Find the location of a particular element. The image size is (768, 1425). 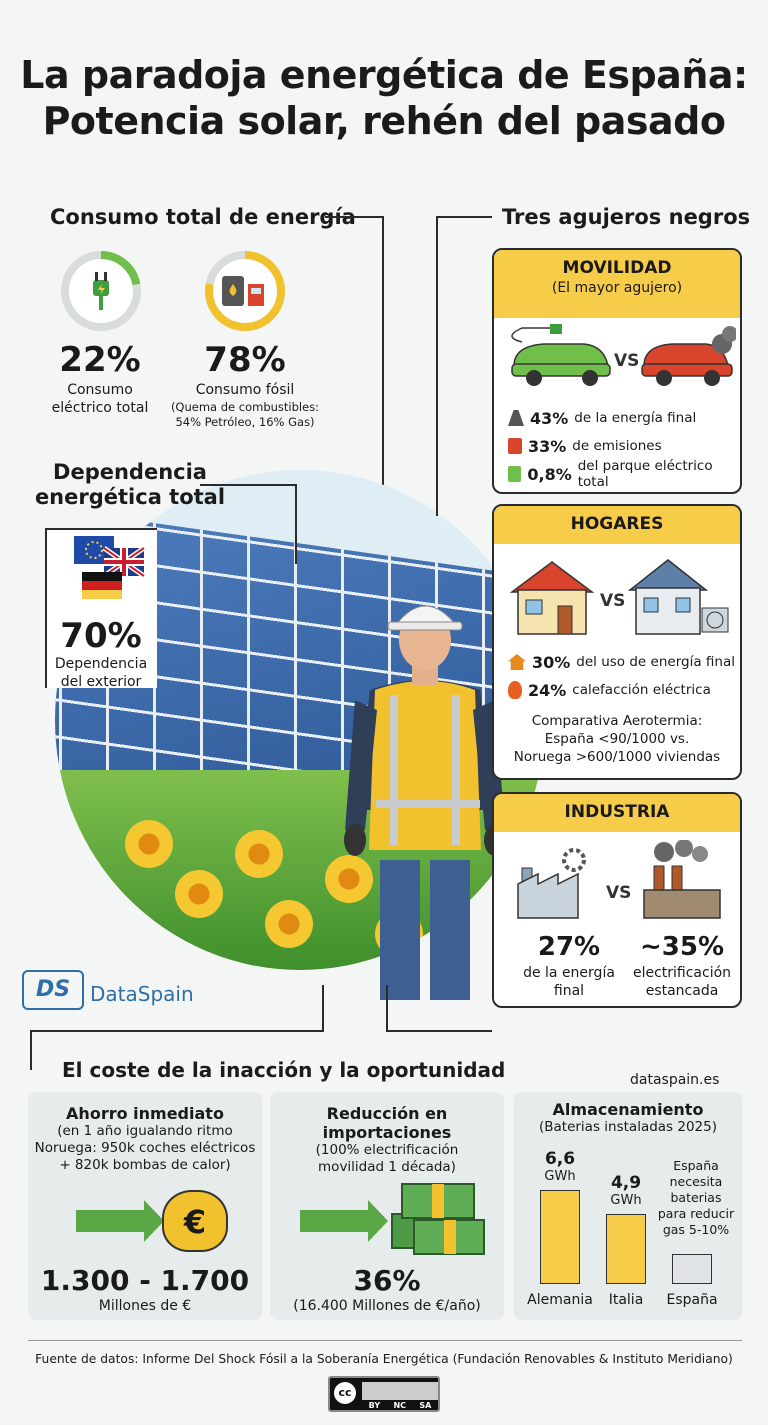

title-line-1: La paradoja energética de España: is located at coordinates (384, 75).